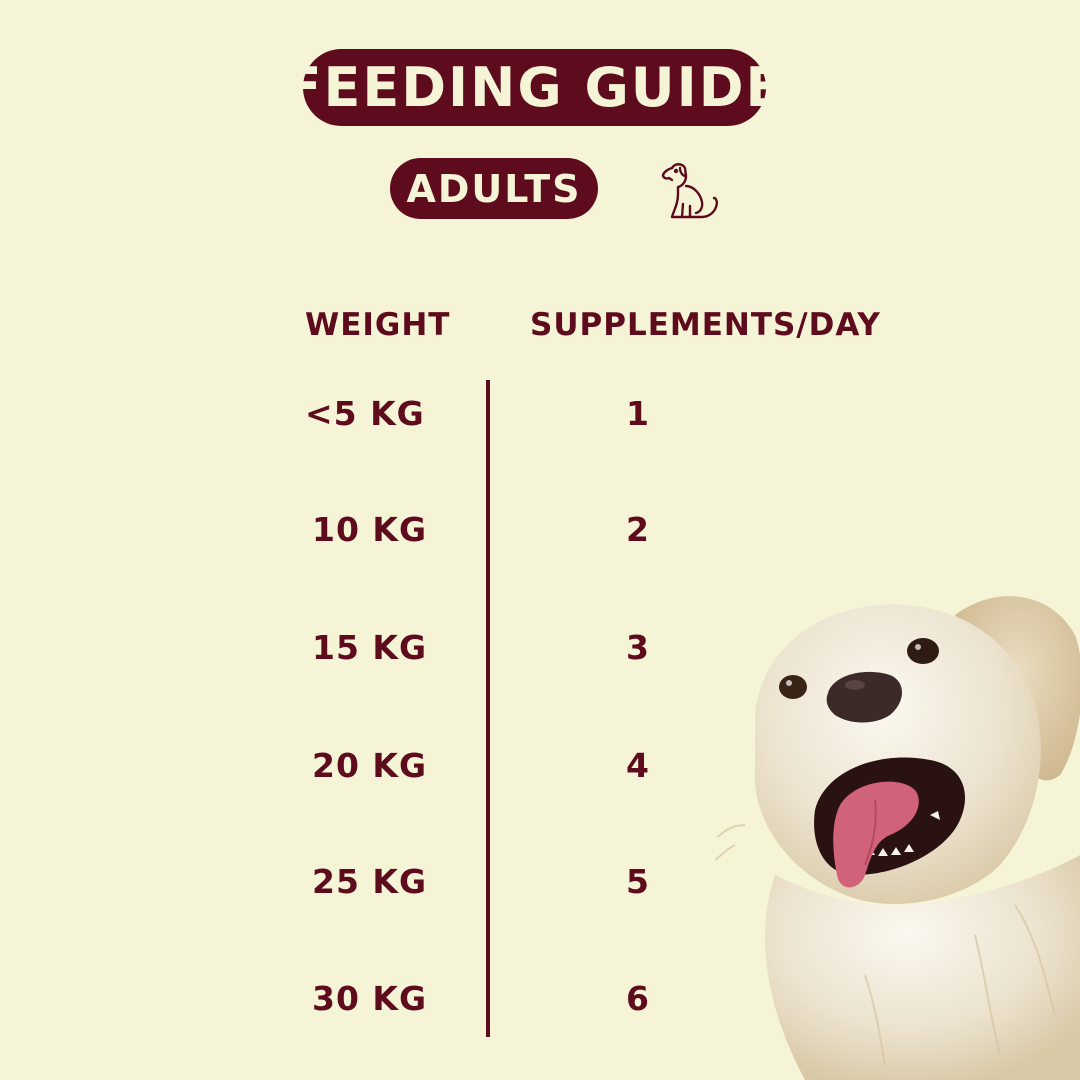  Describe the element at coordinates (705, 325) in the screenshot. I see `column-header-supplements: SUPPLEMENTS/DAY` at that location.